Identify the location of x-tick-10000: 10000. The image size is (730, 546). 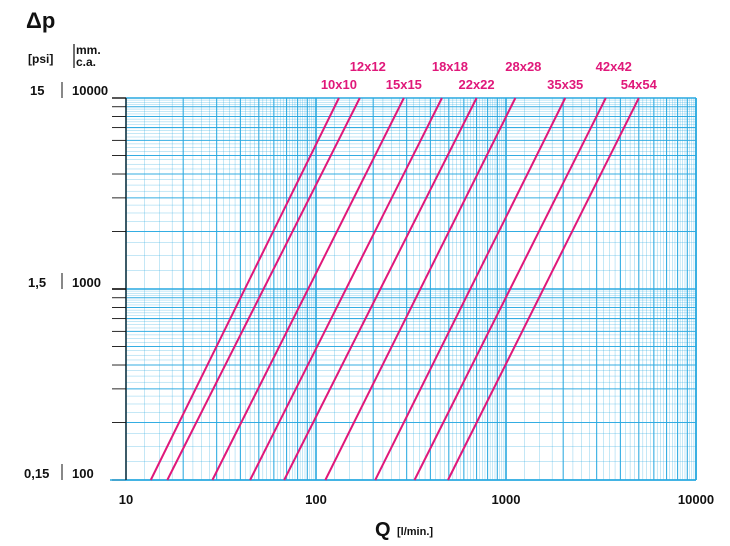
(696, 499).